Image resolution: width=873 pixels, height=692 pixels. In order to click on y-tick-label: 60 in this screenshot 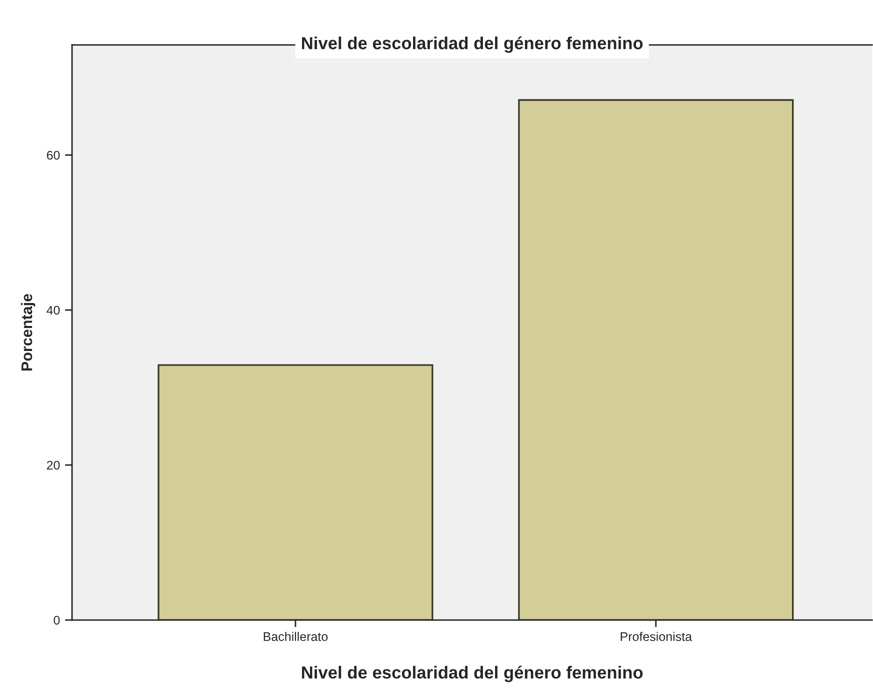, I will do `click(53, 155)`.